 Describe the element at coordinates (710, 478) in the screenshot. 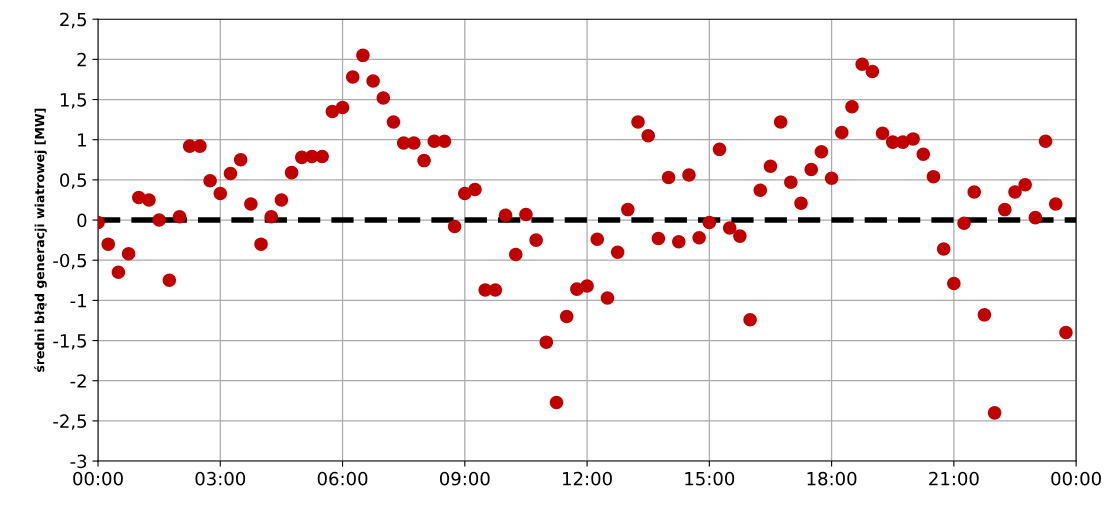

I see `x-tick-label: 15:00` at that location.